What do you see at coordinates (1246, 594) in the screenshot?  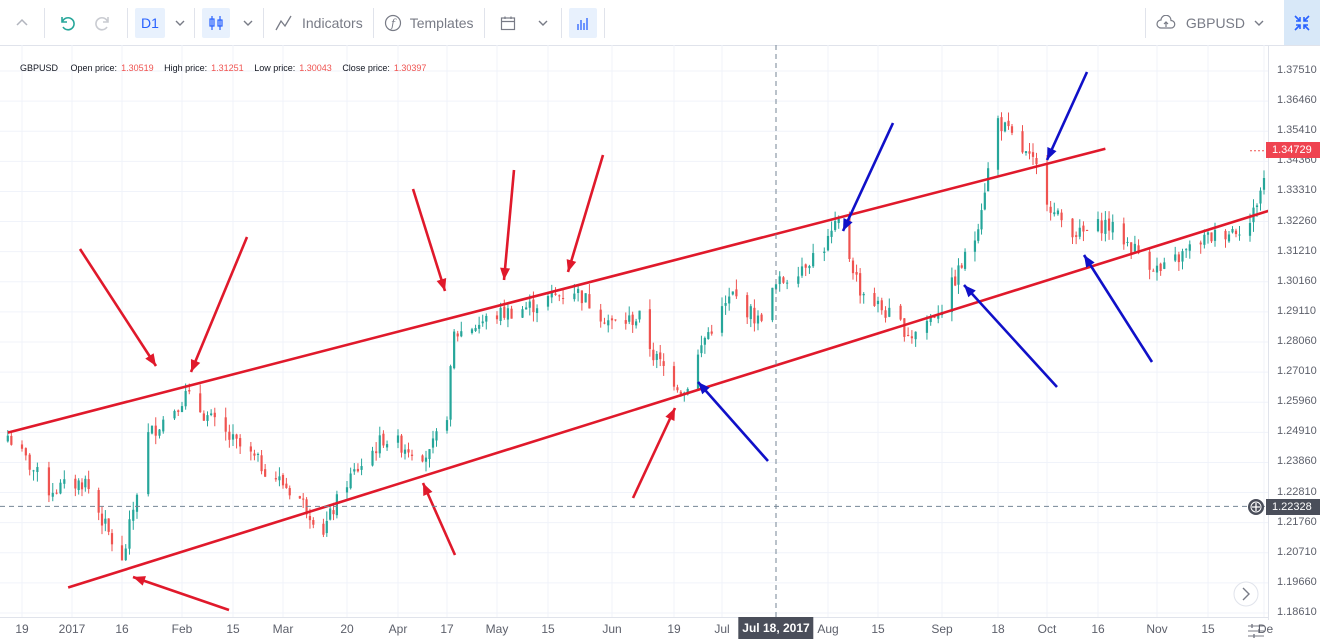 I see `scroll-right-button` at bounding box center [1246, 594].